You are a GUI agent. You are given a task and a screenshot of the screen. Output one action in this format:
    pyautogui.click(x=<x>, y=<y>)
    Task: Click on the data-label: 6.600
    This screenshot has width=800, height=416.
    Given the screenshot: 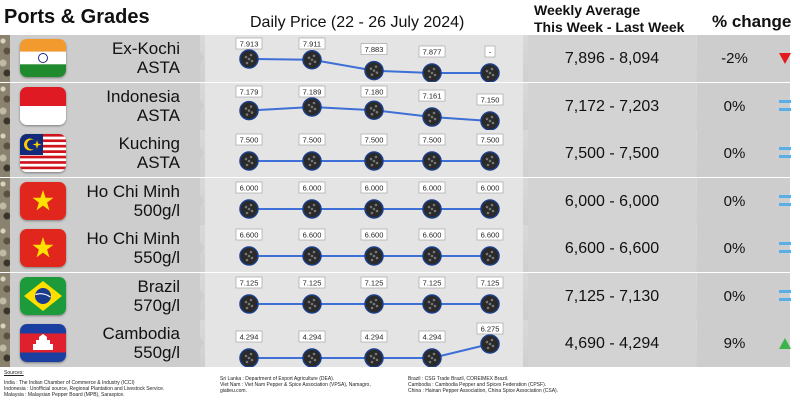 What is the action you would take?
    pyautogui.click(x=432, y=235)
    